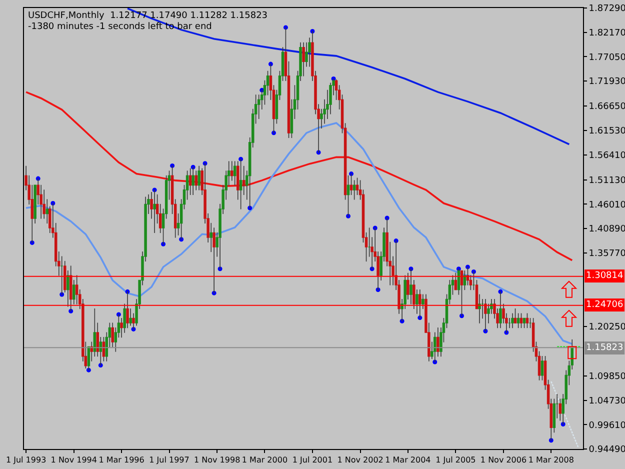  Describe the element at coordinates (408, 460) in the screenshot. I see `x-tick-label: 1 Mar 2004` at that location.